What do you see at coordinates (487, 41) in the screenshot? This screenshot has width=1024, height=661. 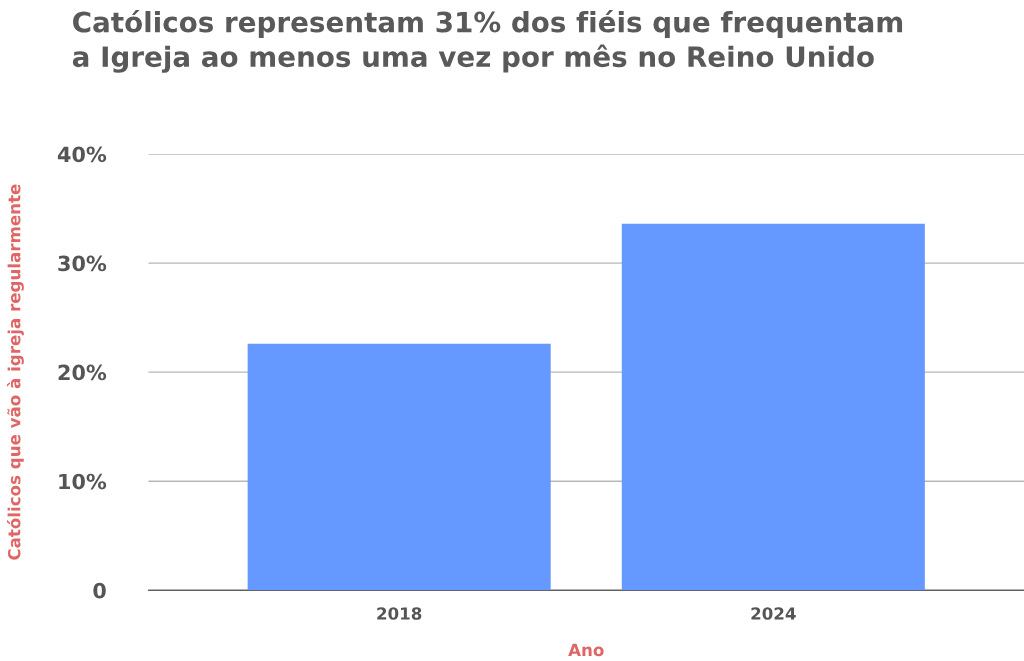 I see `chart-title: Católicos representam 31% dos fiéis que frequentam a Igreja ao menos uma vez por mês no Reino Unido` at bounding box center [487, 41].